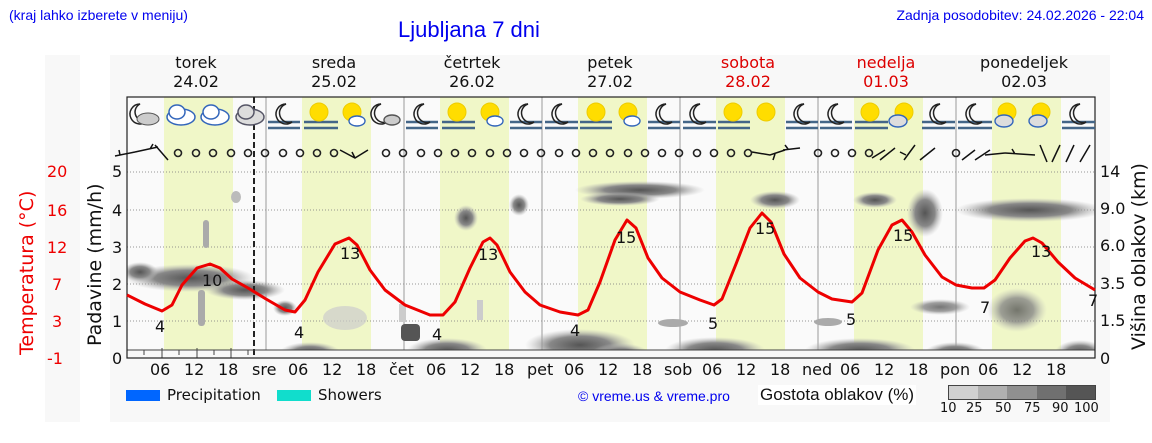 Image resolution: width=1152 pixels, height=443 pixels. I want to click on precip-tick: 4, so click(117, 210).